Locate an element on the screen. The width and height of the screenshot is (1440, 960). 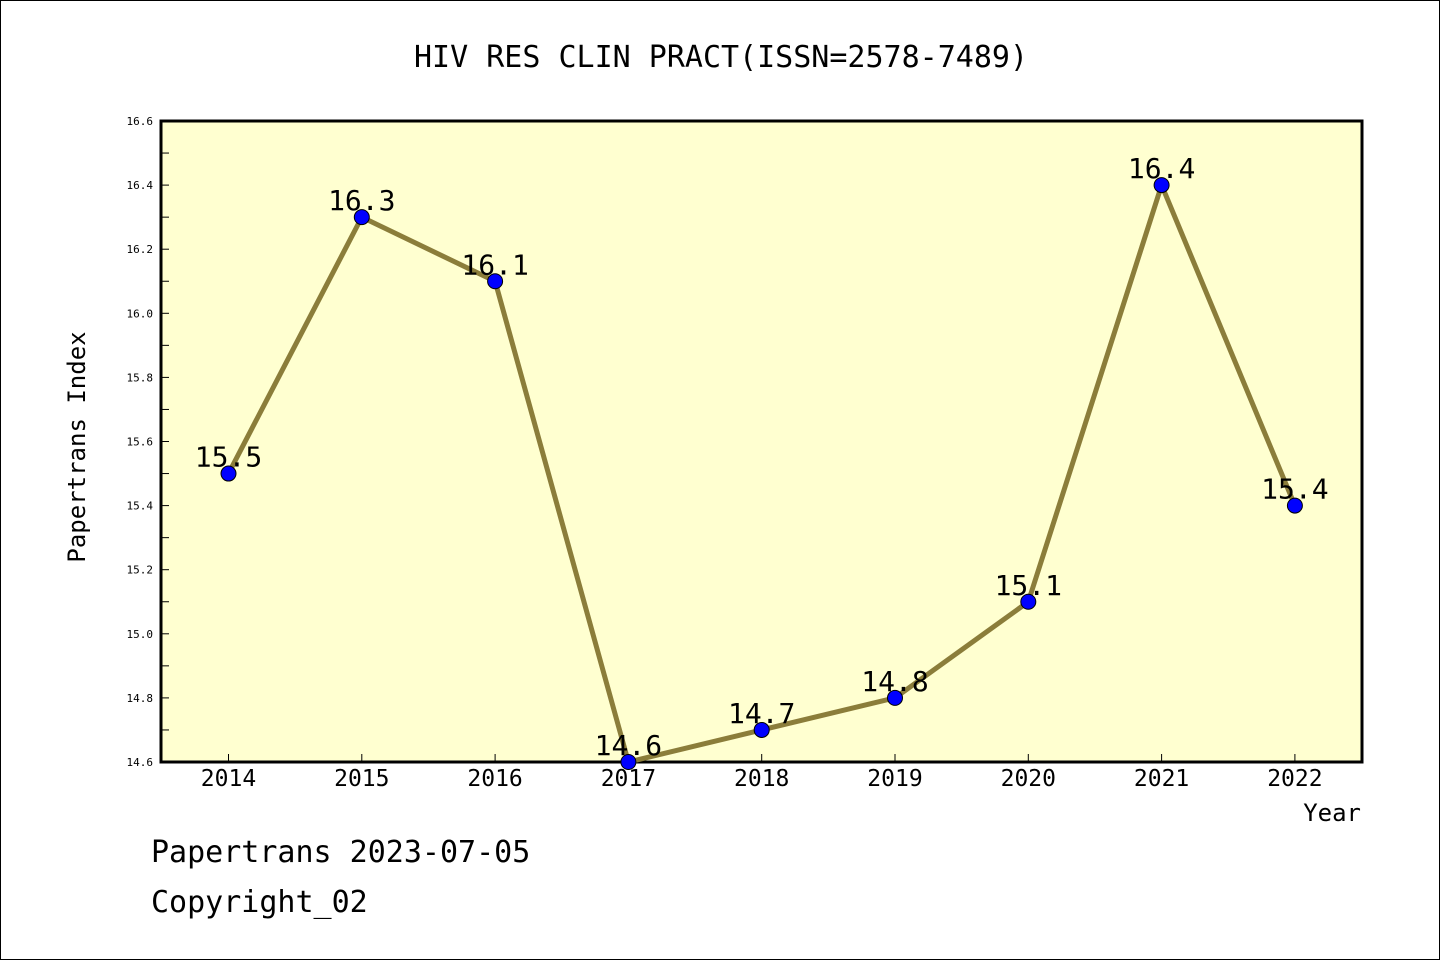
y-tick-label: 16.4 is located at coordinates (140, 185).